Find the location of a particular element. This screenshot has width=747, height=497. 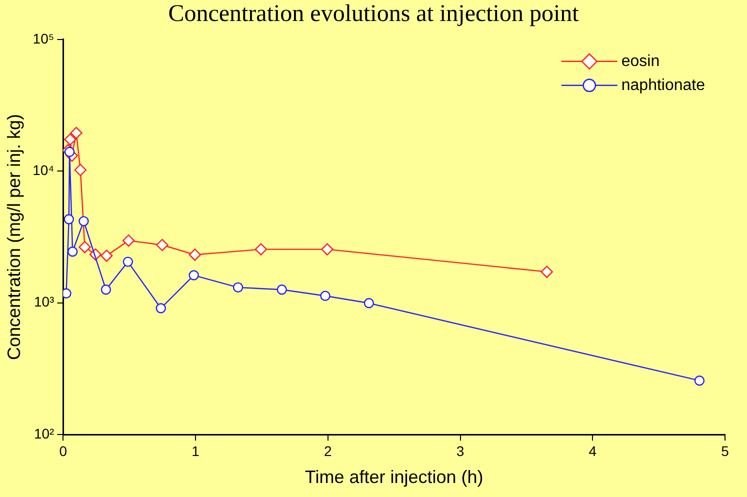

legend-label: eosin is located at coordinates (640, 61).